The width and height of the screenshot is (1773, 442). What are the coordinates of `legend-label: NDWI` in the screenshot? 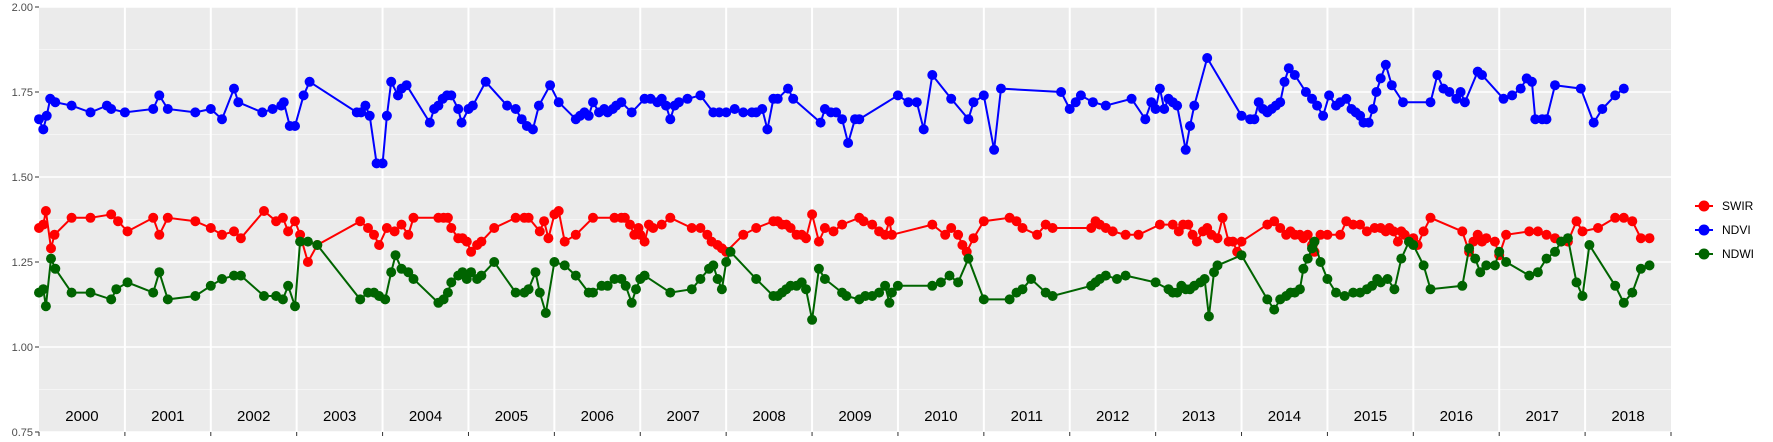 It's located at (1738, 254).